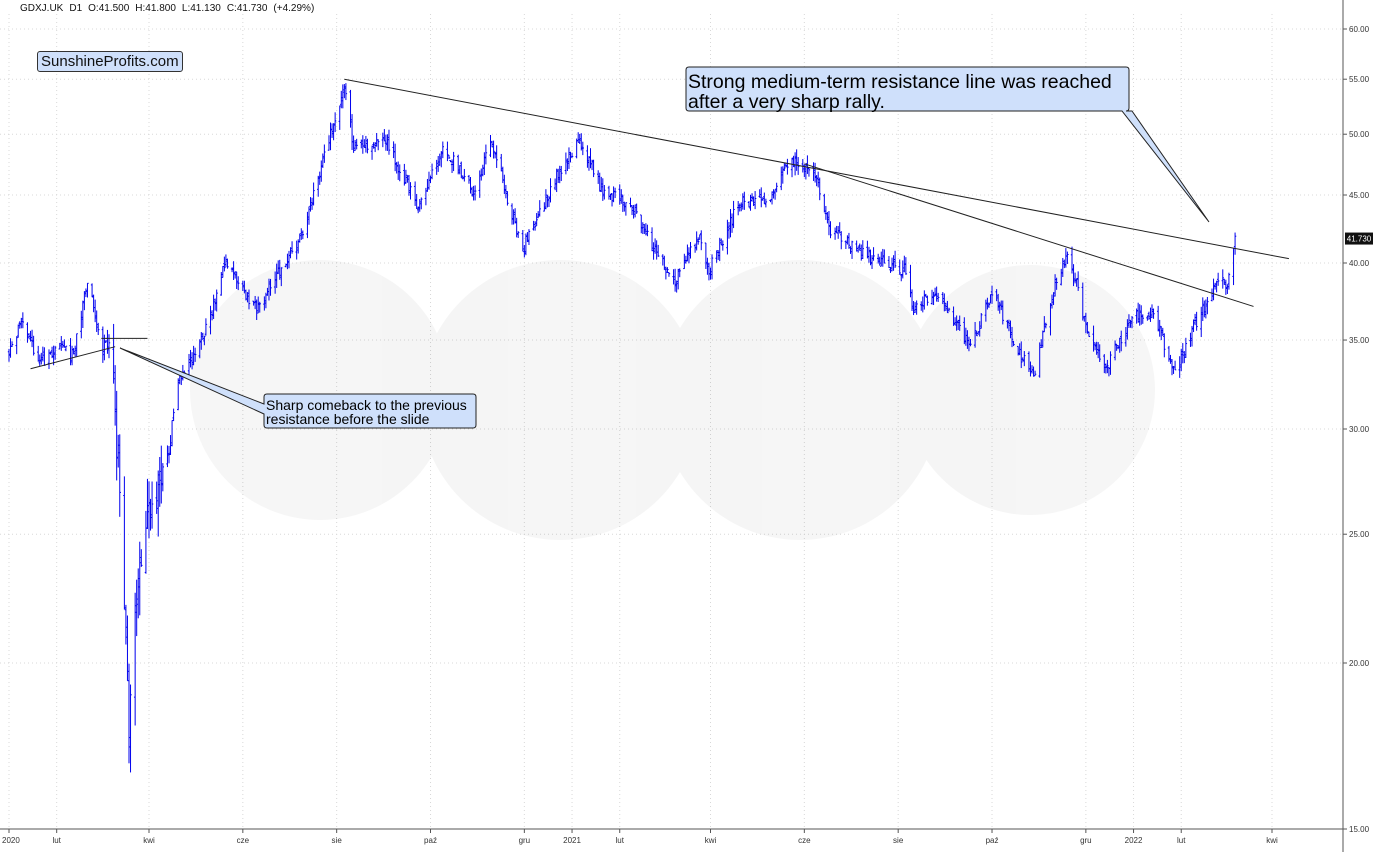 Image resolution: width=1388 pixels, height=852 pixels. Describe the element at coordinates (1359, 340) in the screenshot. I see `price-tick-label: 35.00` at that location.